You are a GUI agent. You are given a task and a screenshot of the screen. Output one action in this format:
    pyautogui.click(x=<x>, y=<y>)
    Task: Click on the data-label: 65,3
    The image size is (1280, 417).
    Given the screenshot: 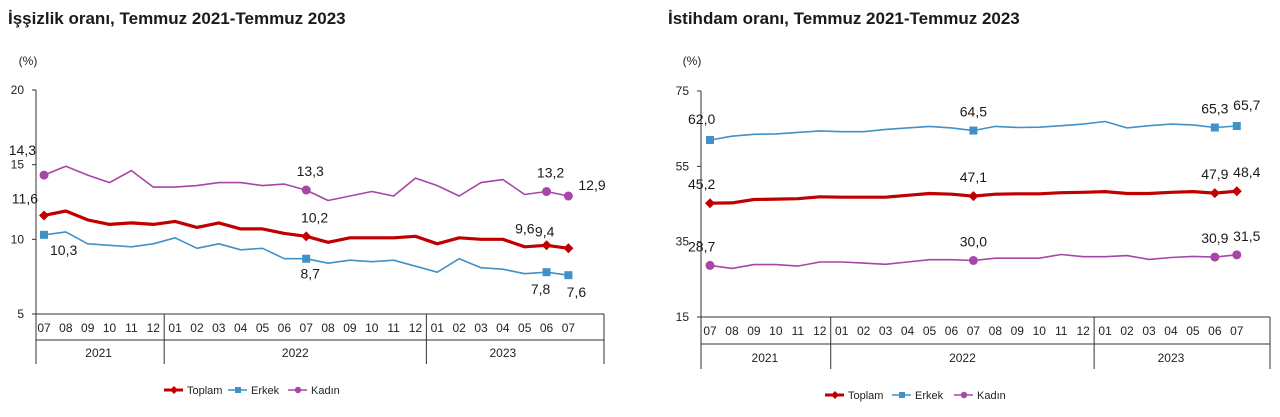 What is the action you would take?
    pyautogui.click(x=1214, y=109)
    